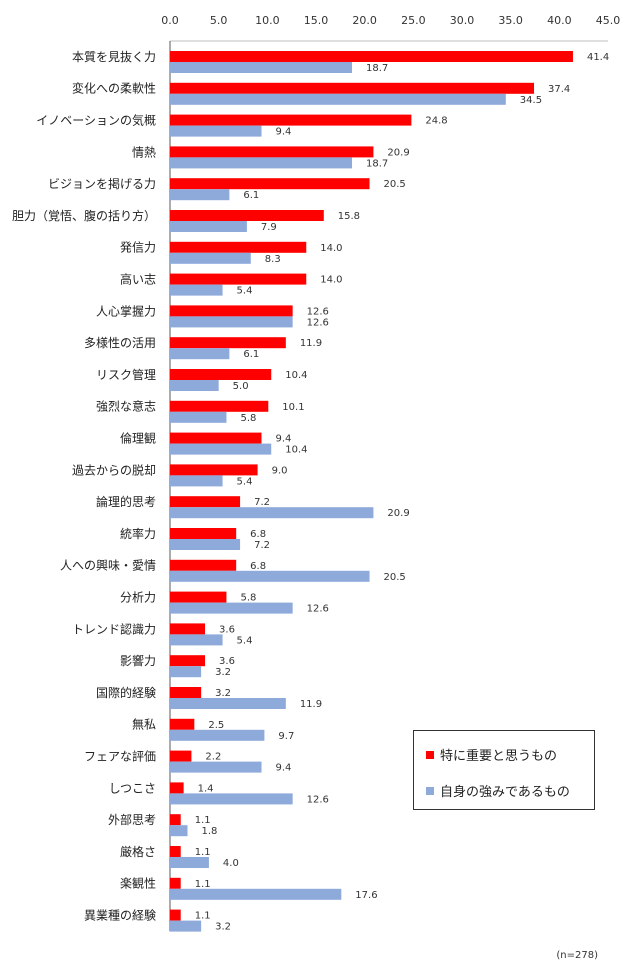  What do you see at coordinates (206, 788) in the screenshot?
I see `value-label-important: 1.4` at bounding box center [206, 788].